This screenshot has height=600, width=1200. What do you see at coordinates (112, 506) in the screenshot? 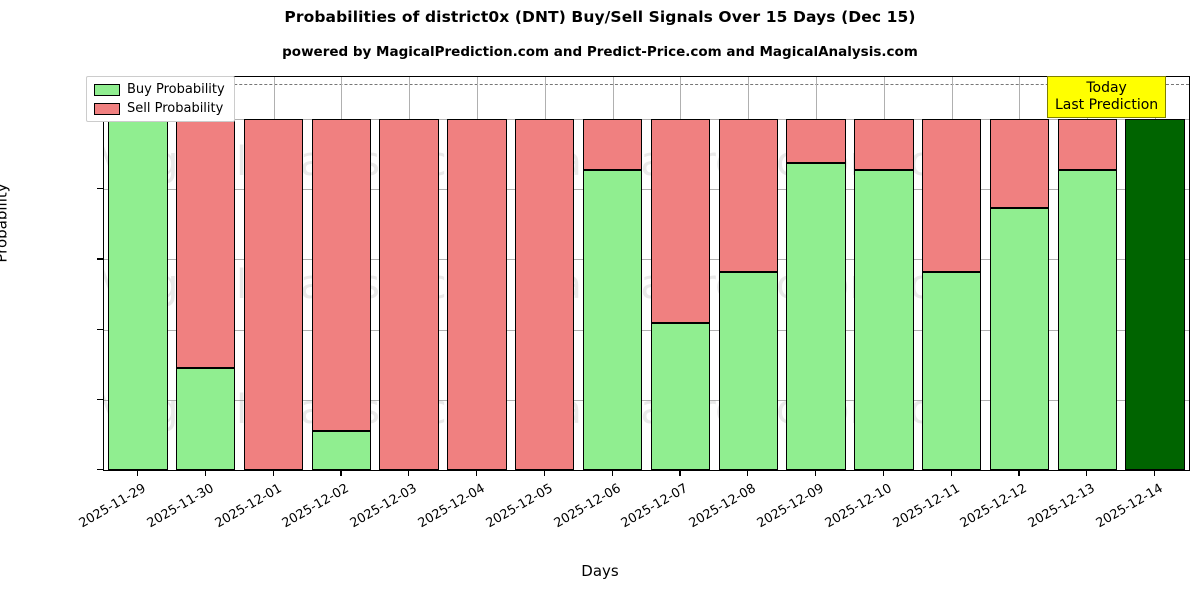
I see `x-tick-label: 2025-11-29` at bounding box center [112, 506].